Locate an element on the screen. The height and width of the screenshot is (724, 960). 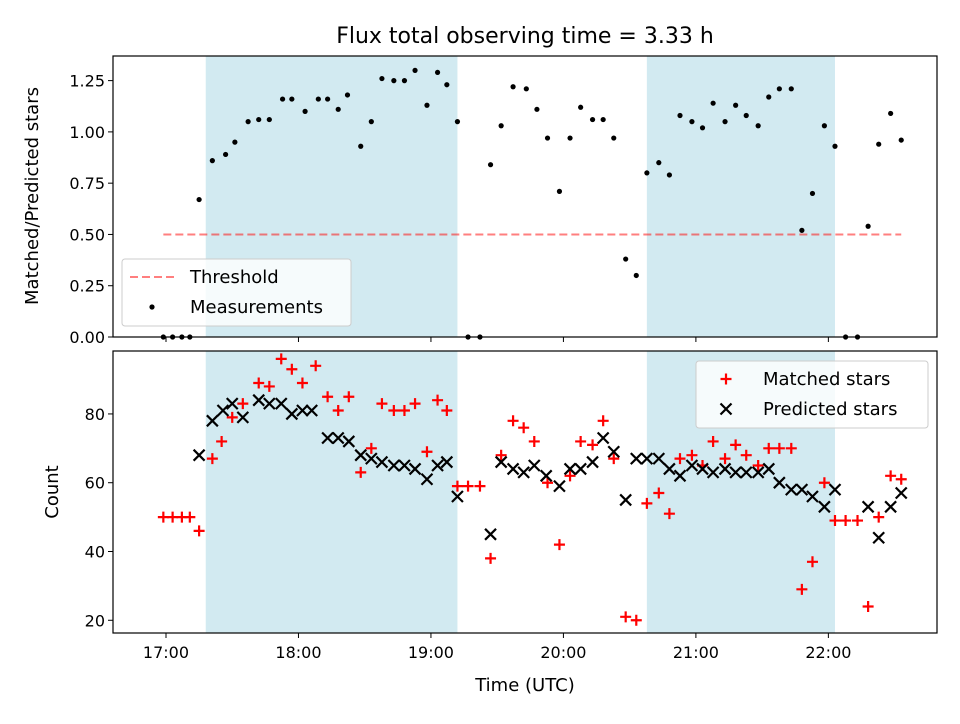
top-y-tick-label: 0.50 is located at coordinates (87, 234).